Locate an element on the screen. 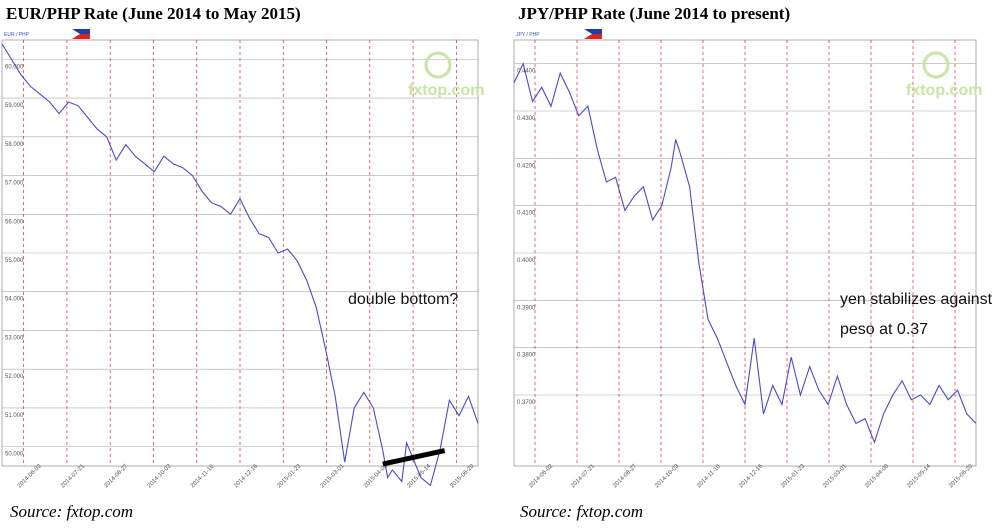 The image size is (1000, 530). chart-header: EUR / PHP is located at coordinates (17, 35).